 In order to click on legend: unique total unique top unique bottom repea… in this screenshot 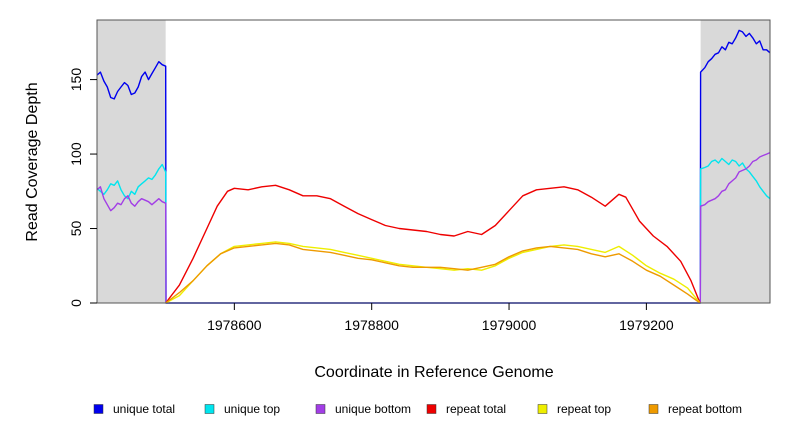, I will do `click(417, 409)`.